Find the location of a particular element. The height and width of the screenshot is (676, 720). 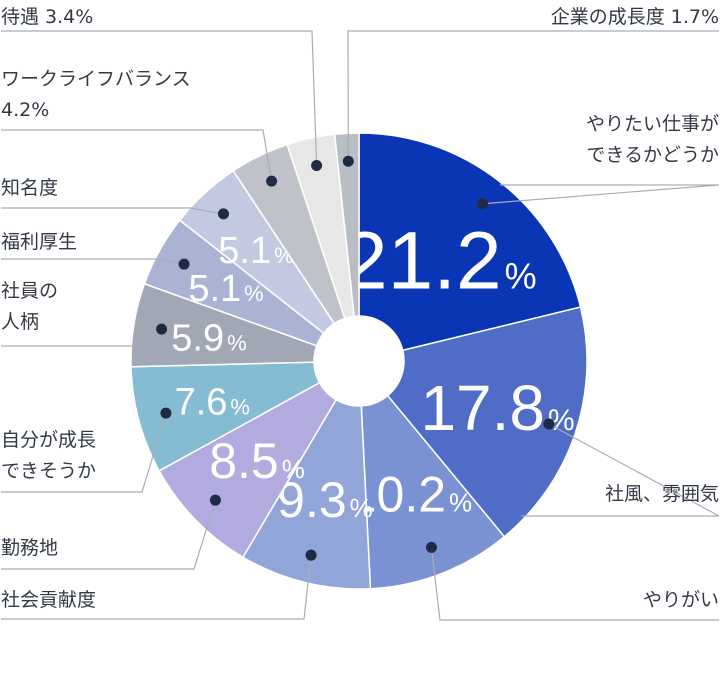

category-label: 社会貢献度 is located at coordinates (48, 600).